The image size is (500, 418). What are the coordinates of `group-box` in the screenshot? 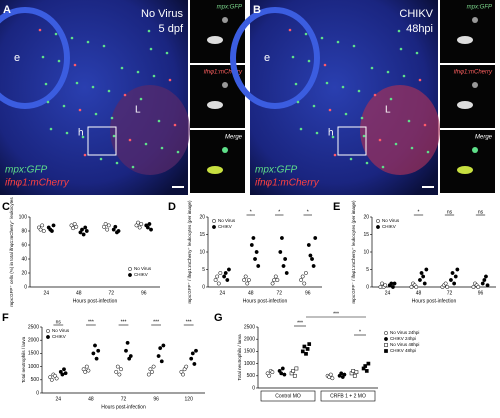 It's located at (348, 396).